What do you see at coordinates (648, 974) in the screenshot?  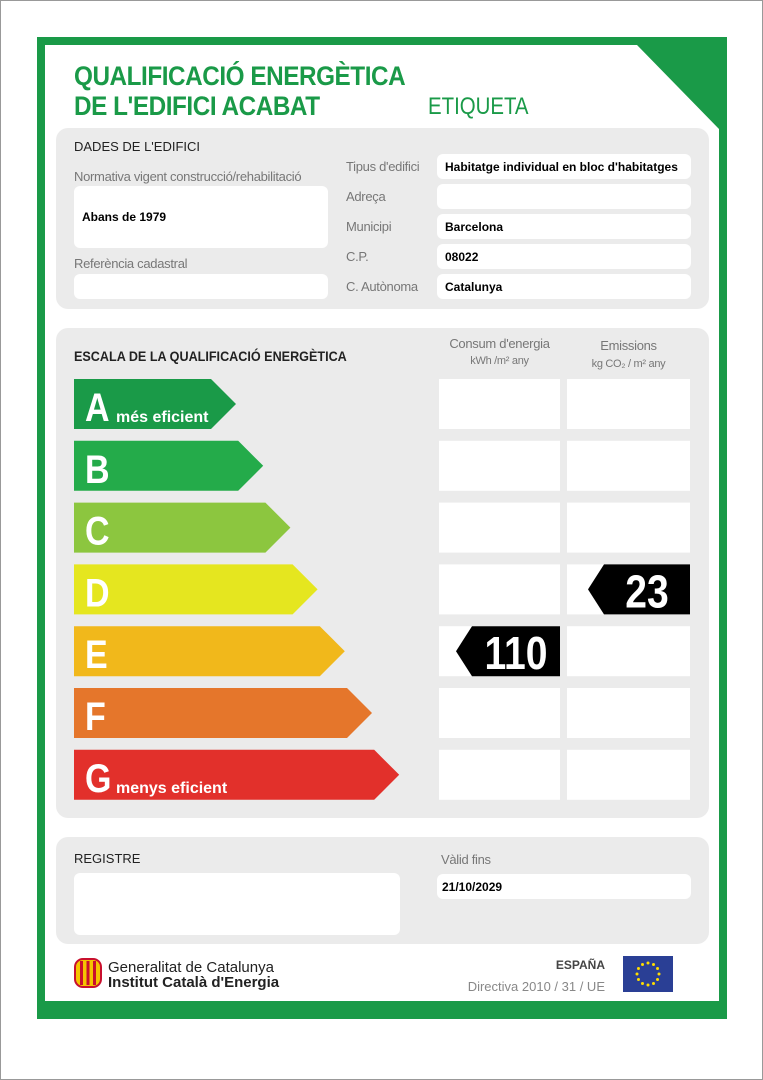 I see `eu-flag` at bounding box center [648, 974].